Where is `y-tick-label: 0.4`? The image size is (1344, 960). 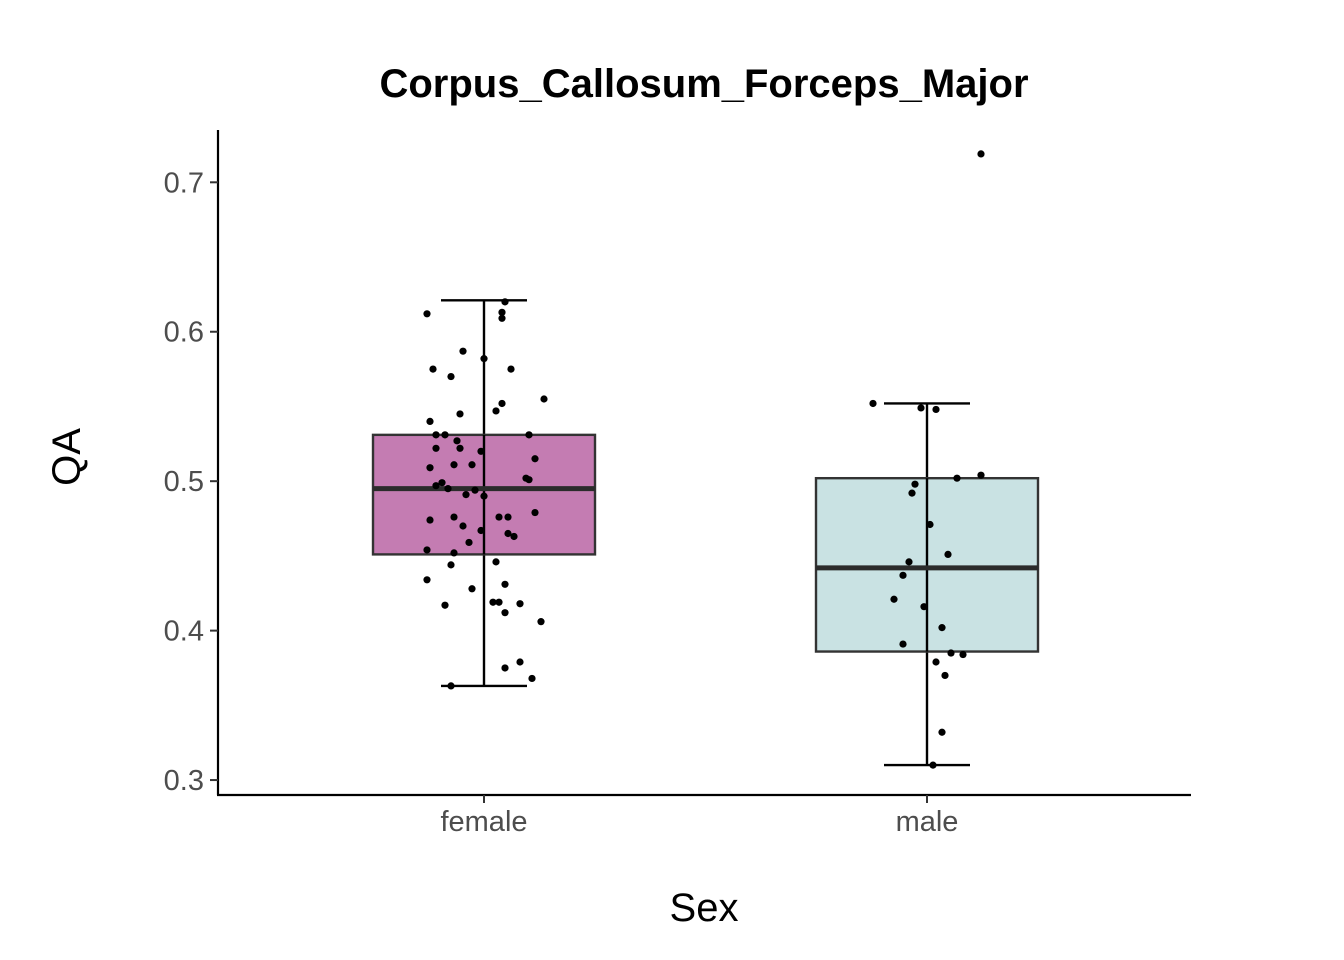 y-tick-label: 0.4 is located at coordinates (184, 632).